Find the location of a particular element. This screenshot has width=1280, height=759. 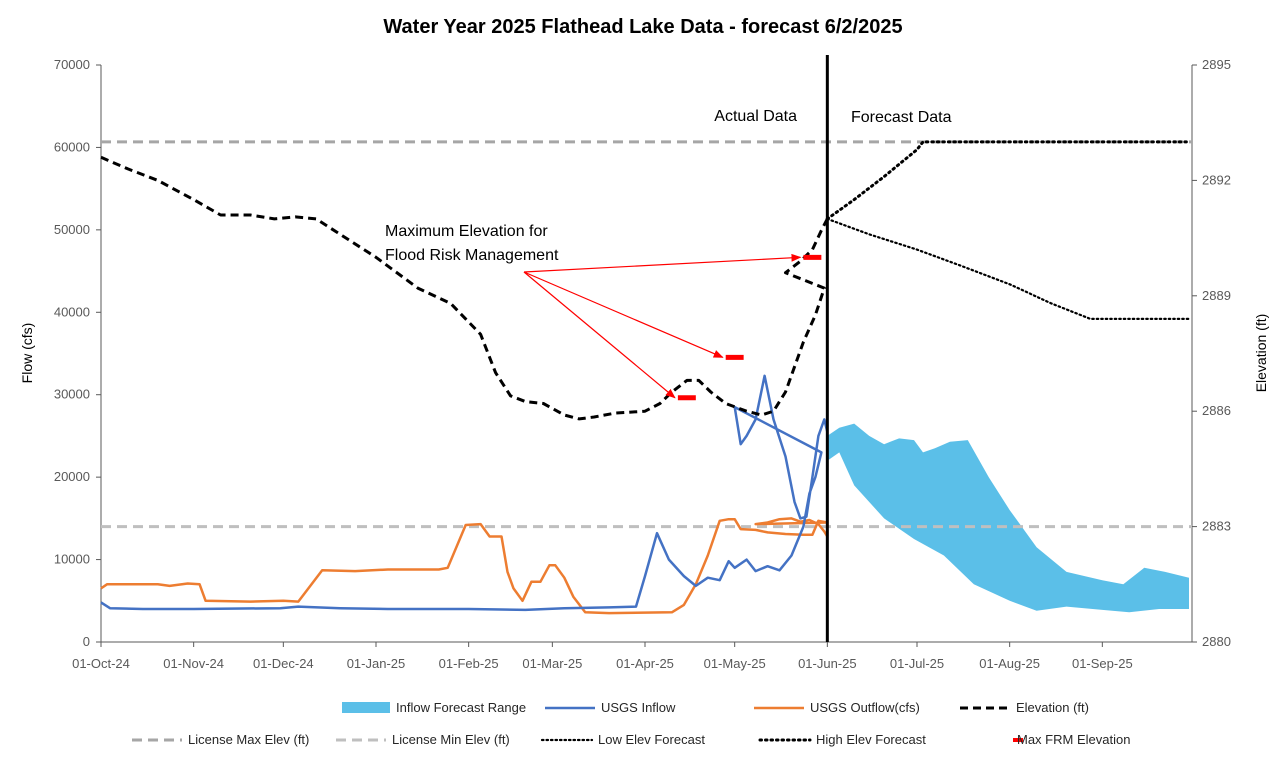

y-tick-label: 10000 is located at coordinates (72, 559).